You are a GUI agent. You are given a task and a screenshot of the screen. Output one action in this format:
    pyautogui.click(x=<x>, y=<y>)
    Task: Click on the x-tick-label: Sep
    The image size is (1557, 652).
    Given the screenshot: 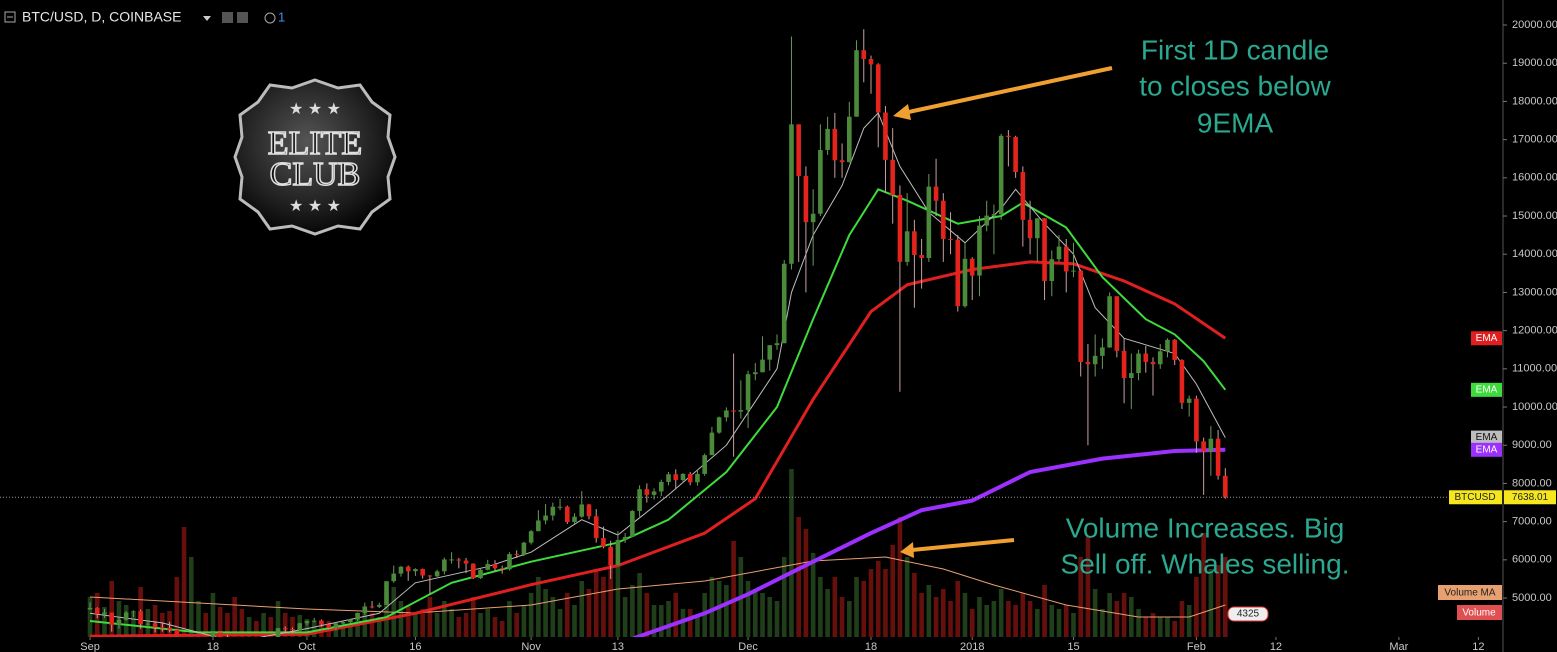 What is the action you would take?
    pyautogui.click(x=90, y=646)
    